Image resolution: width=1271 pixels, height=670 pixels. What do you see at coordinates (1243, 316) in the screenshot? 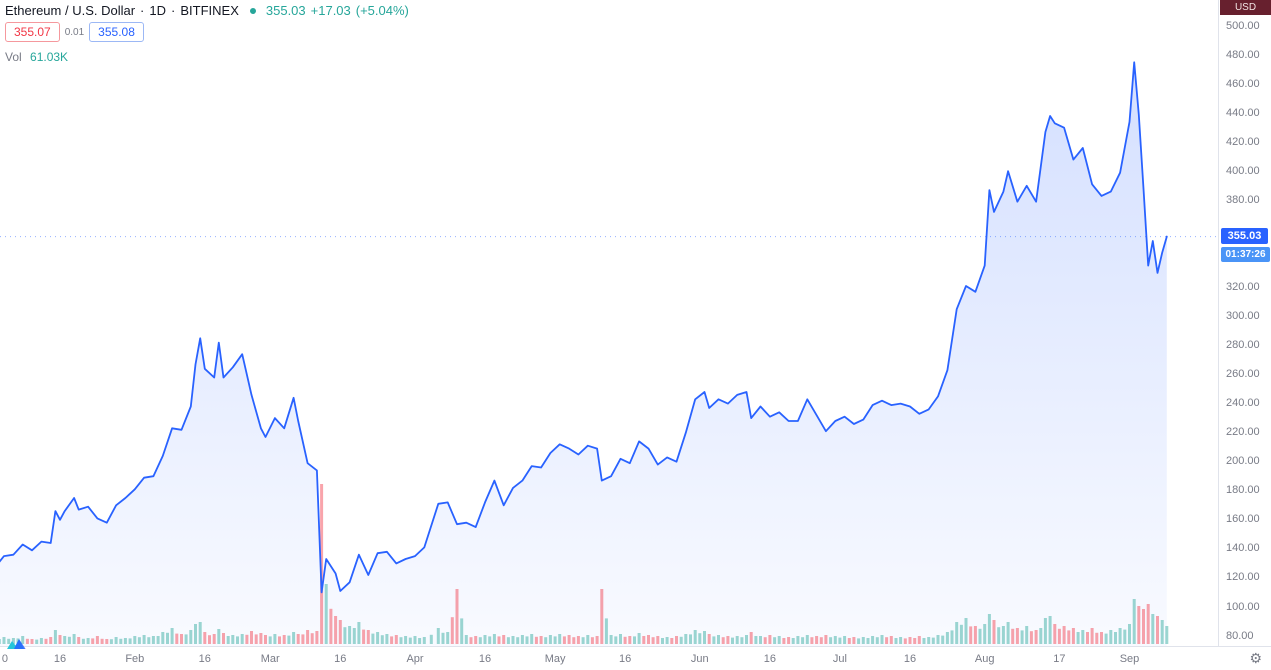
I see `price-tick-label: 300.00` at bounding box center [1243, 316].